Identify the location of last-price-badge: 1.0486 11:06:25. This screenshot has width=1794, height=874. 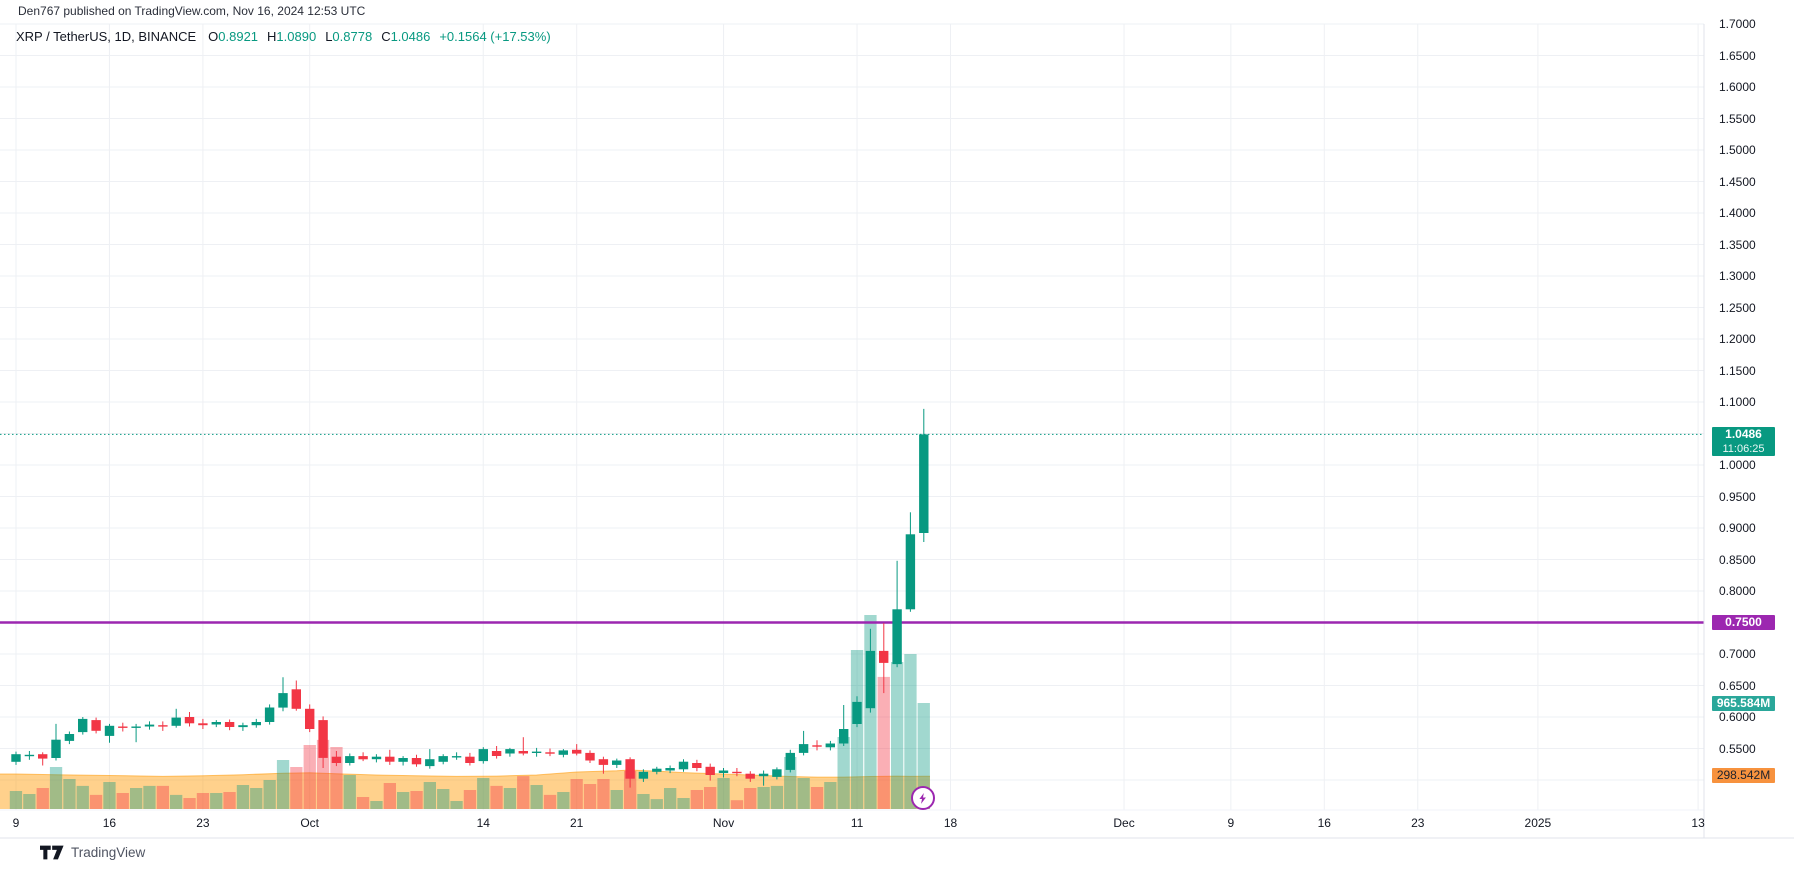
(1743, 441).